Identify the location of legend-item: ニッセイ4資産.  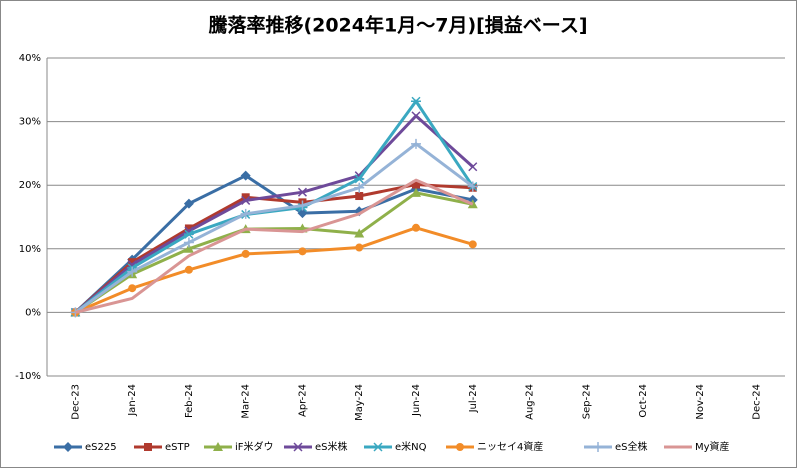
(494, 446).